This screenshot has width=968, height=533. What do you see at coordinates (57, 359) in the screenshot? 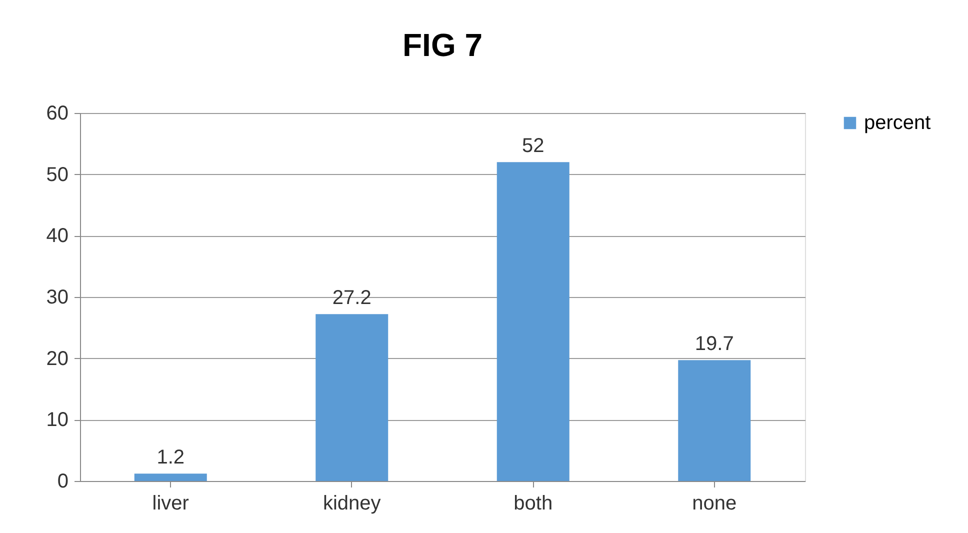
I see `y-tick-label: 20` at bounding box center [57, 359].